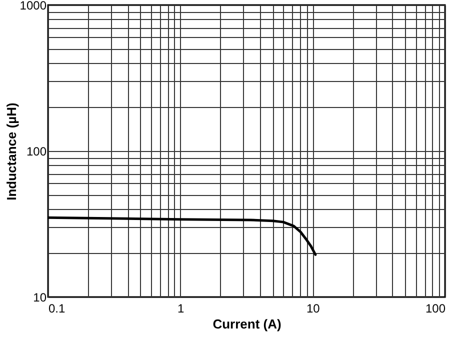  Describe the element at coordinates (36, 151) in the screenshot. I see `y-tick-label: 100` at that location.